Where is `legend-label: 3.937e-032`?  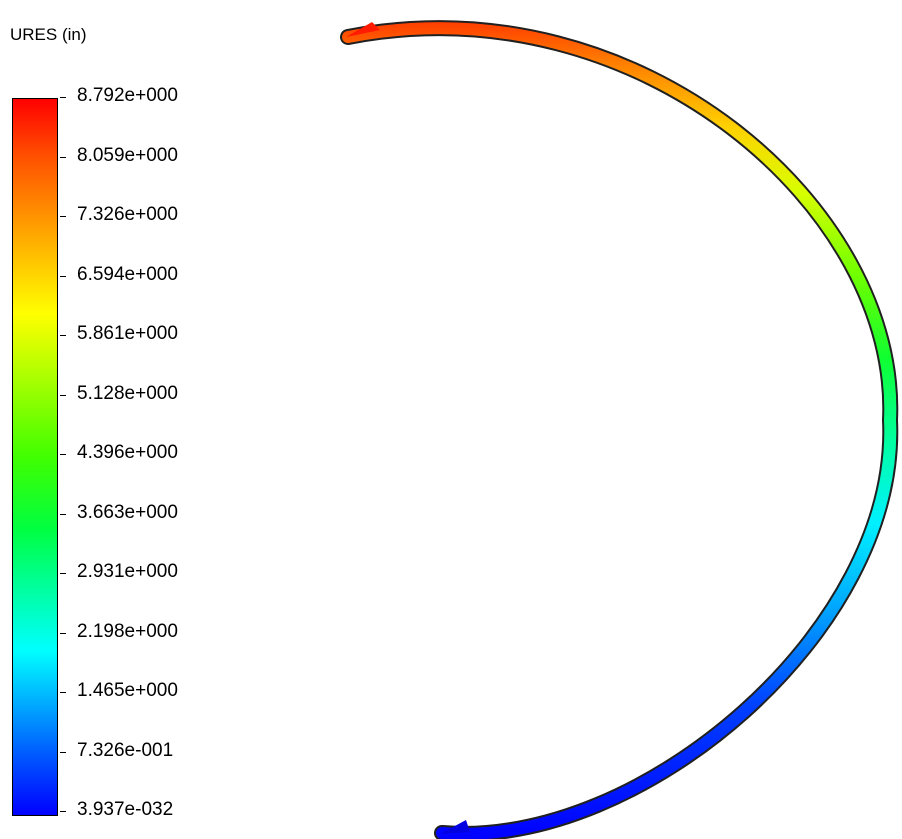 legend-label: 3.937e-032 is located at coordinates (125, 809).